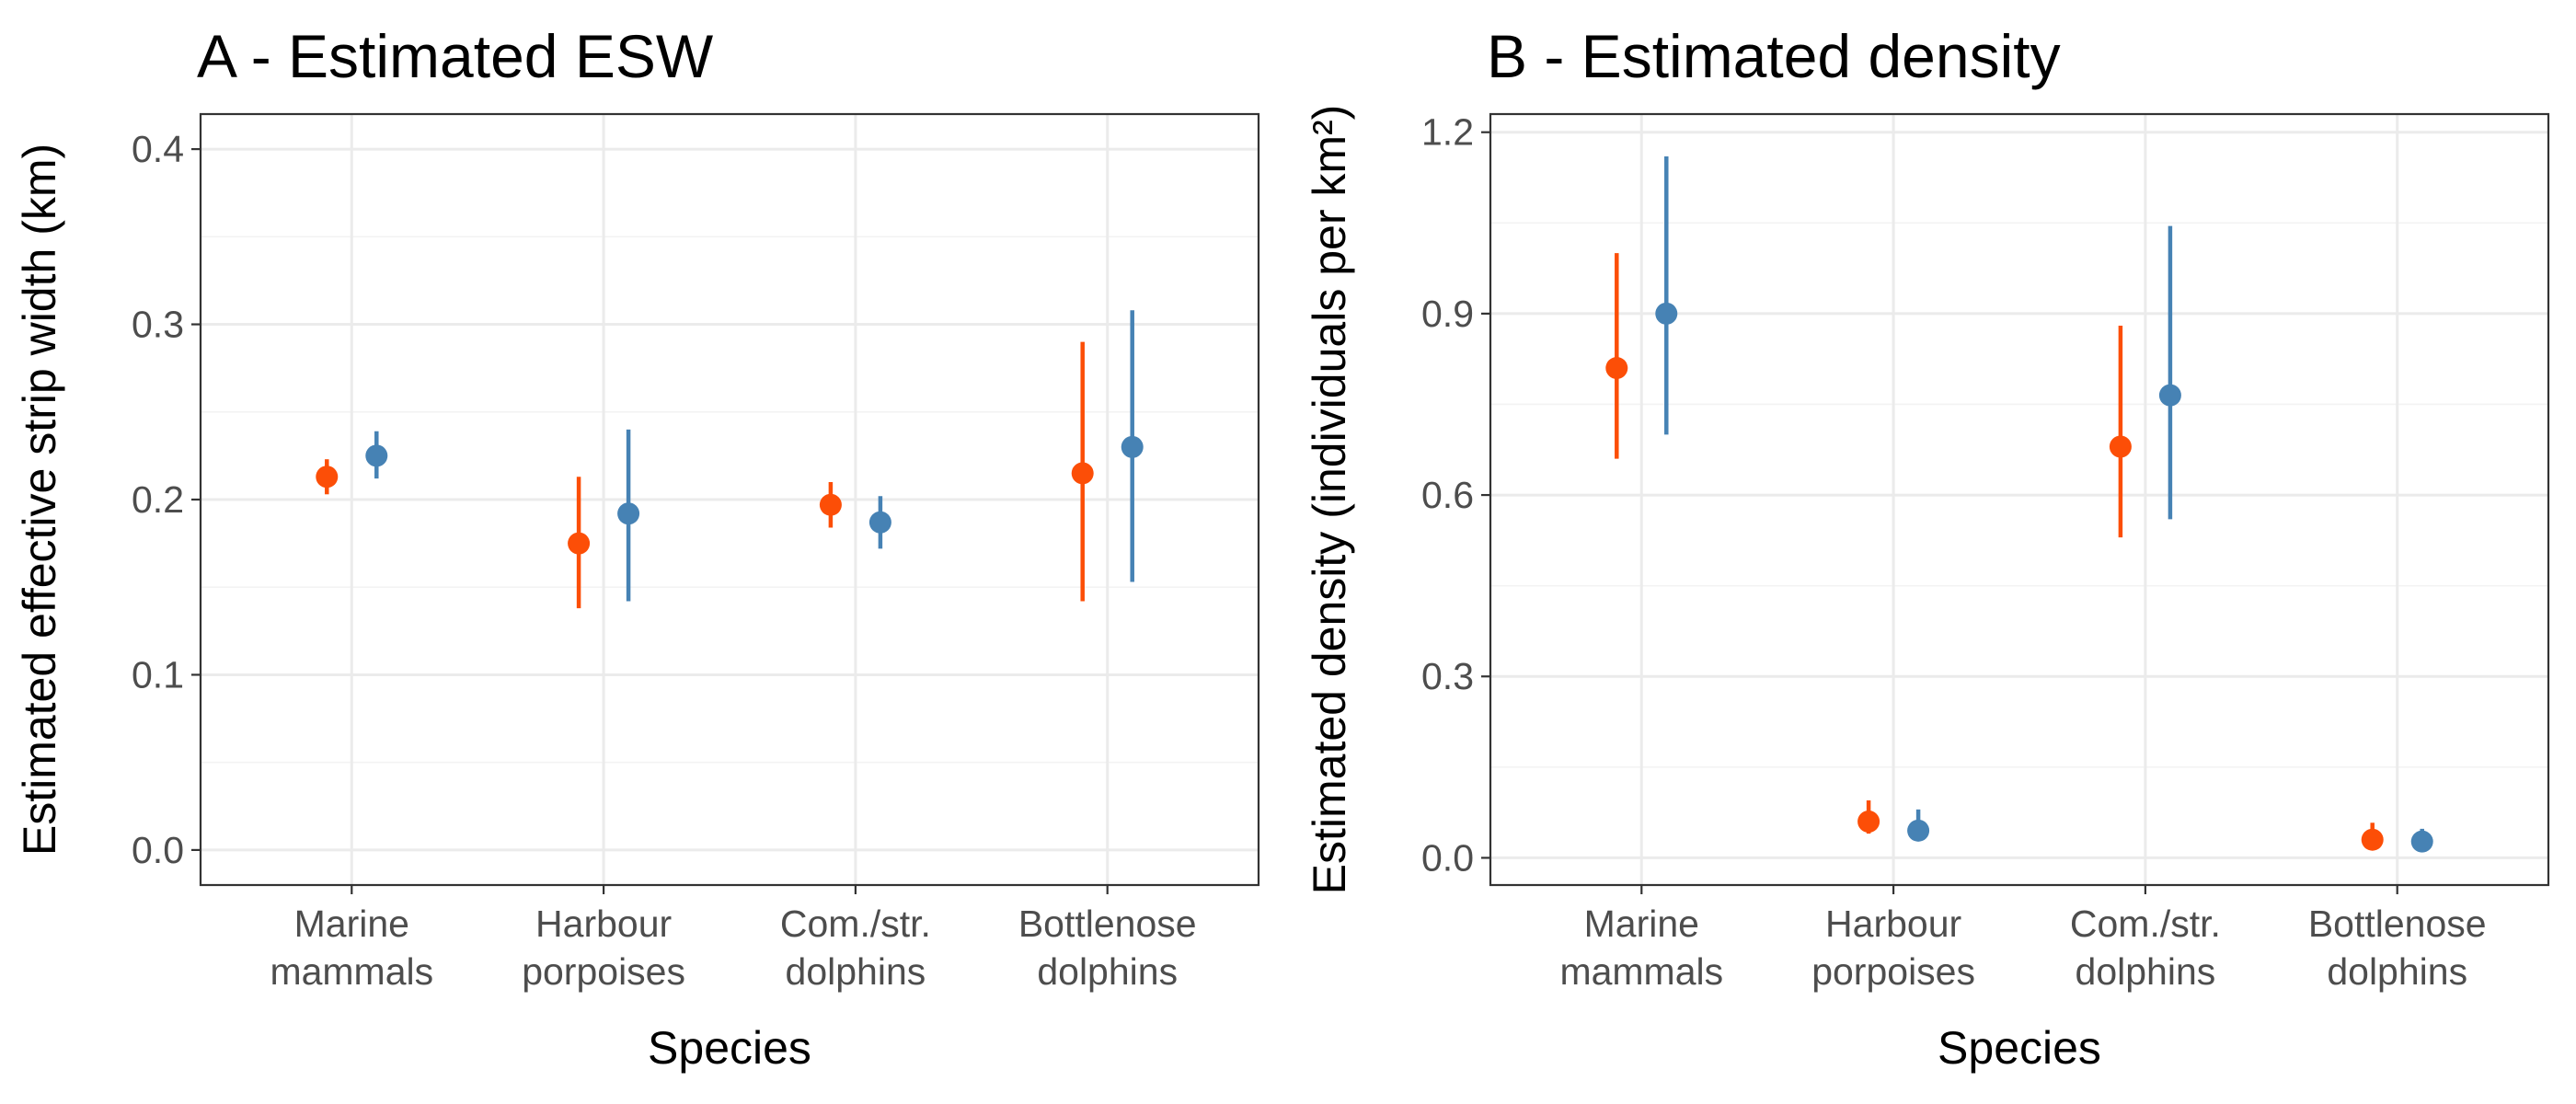  Describe the element at coordinates (1774, 56) in the screenshot. I see `chart-title: B - Estimated density` at that location.